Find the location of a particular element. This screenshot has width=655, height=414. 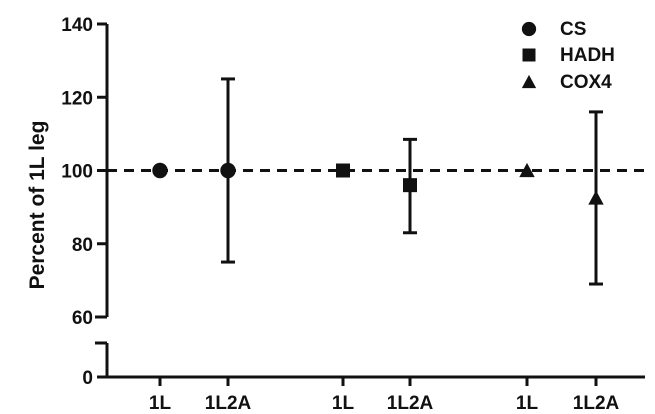

y-tick-label: 80 is located at coordinates (82, 245).